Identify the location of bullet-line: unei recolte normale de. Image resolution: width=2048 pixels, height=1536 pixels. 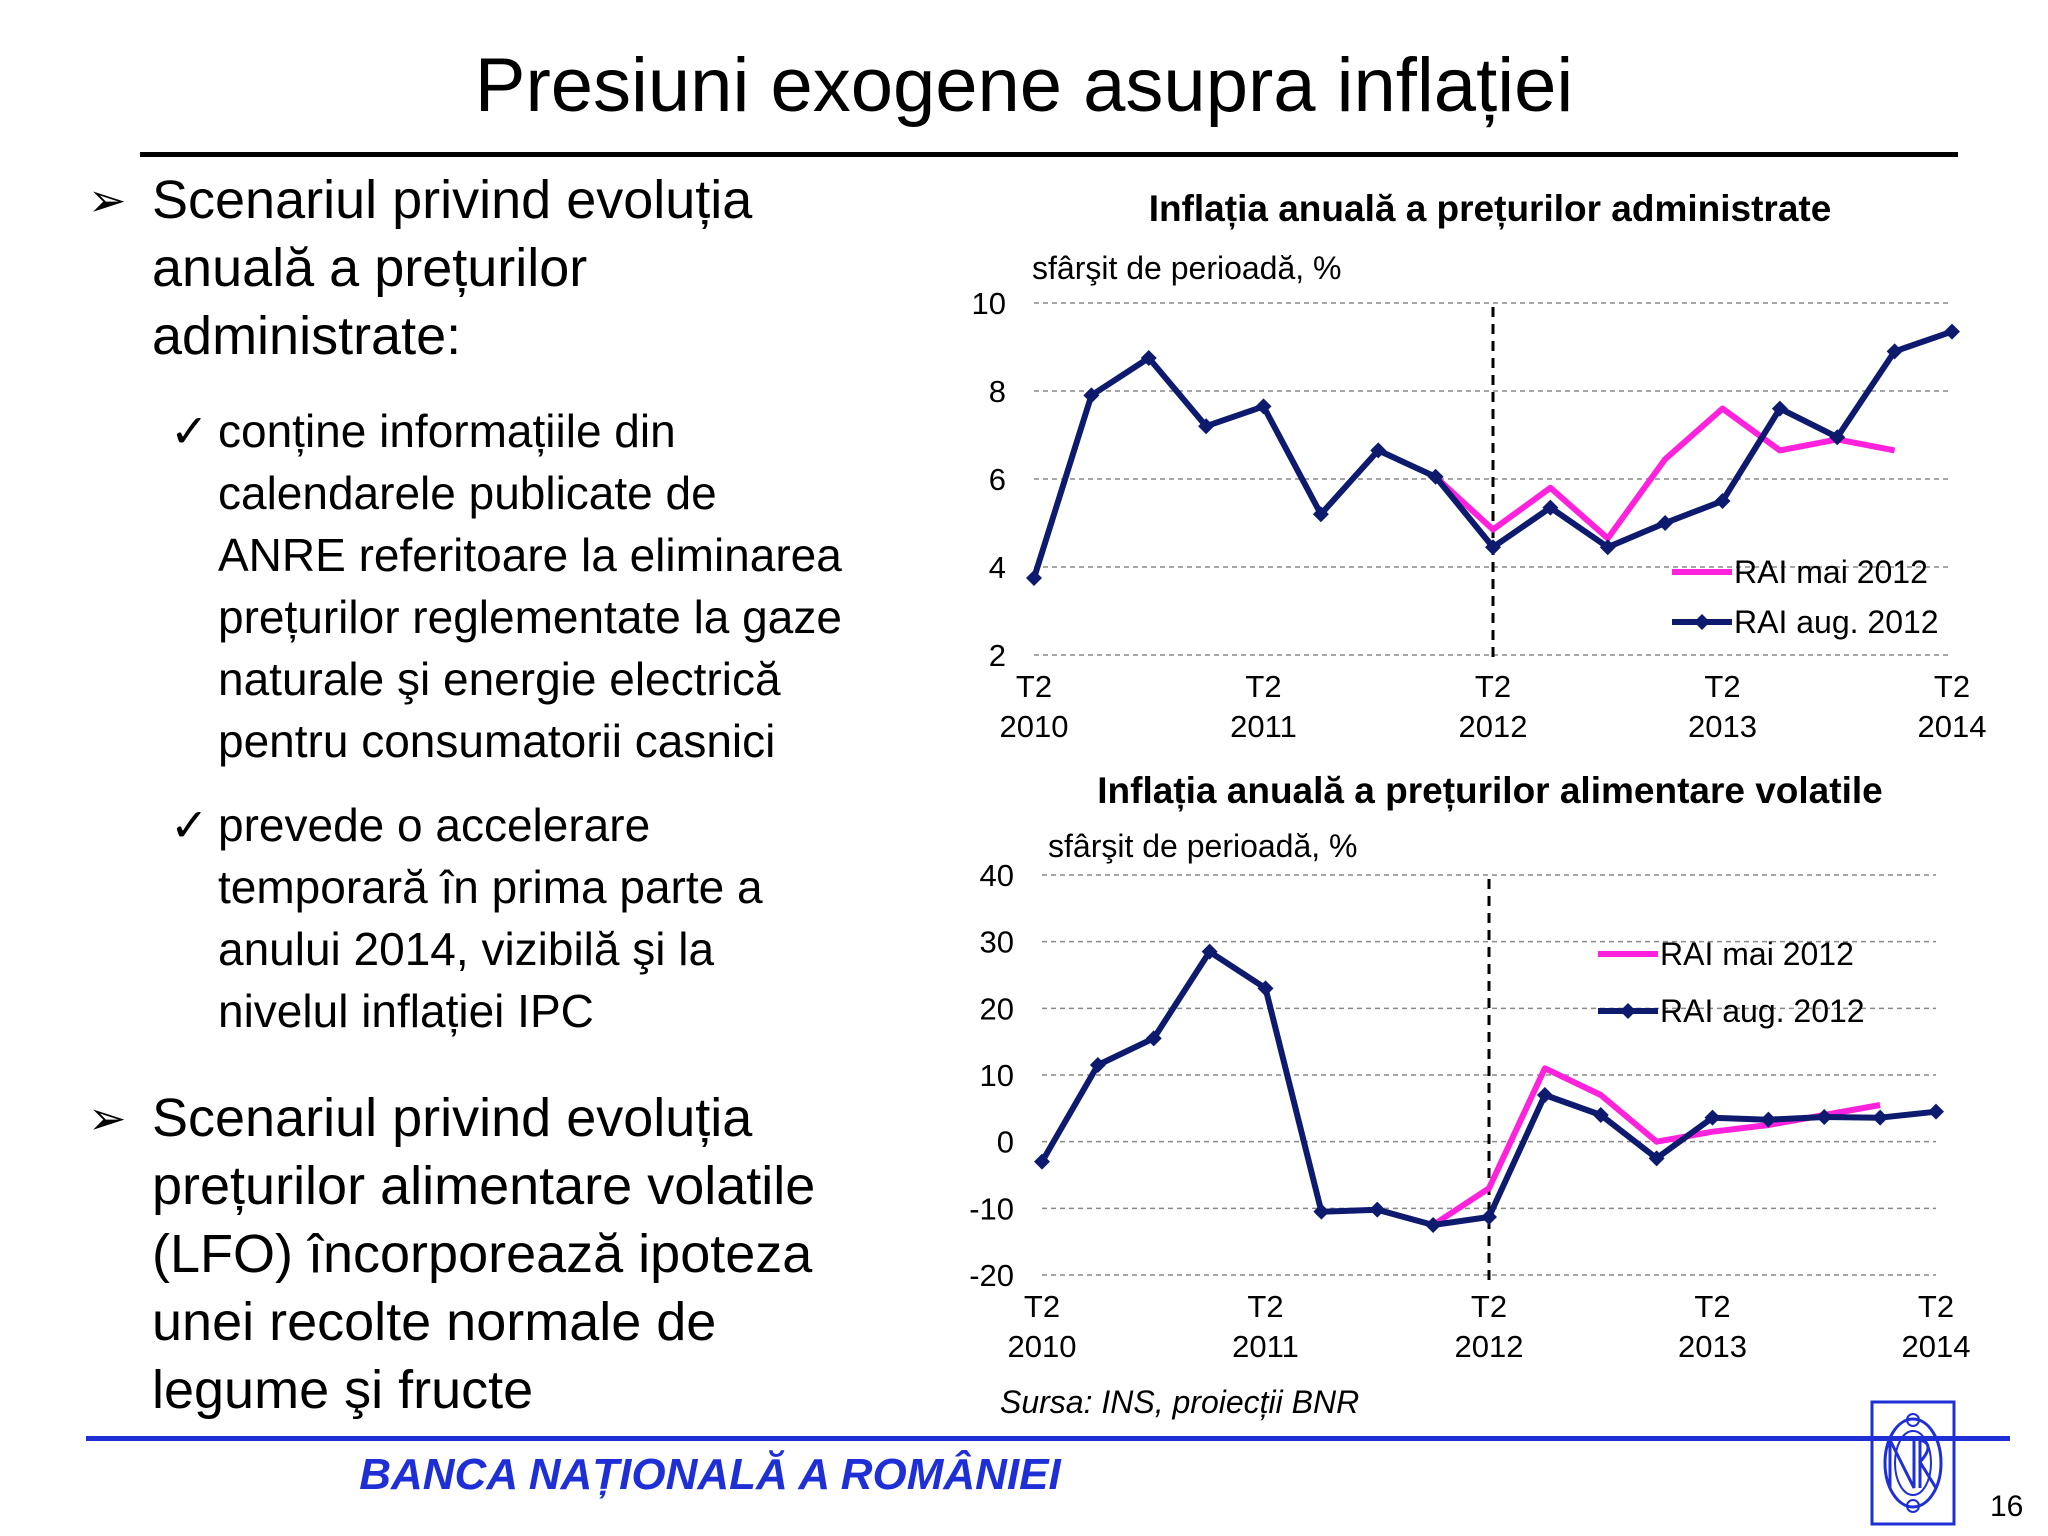
(434, 1322).